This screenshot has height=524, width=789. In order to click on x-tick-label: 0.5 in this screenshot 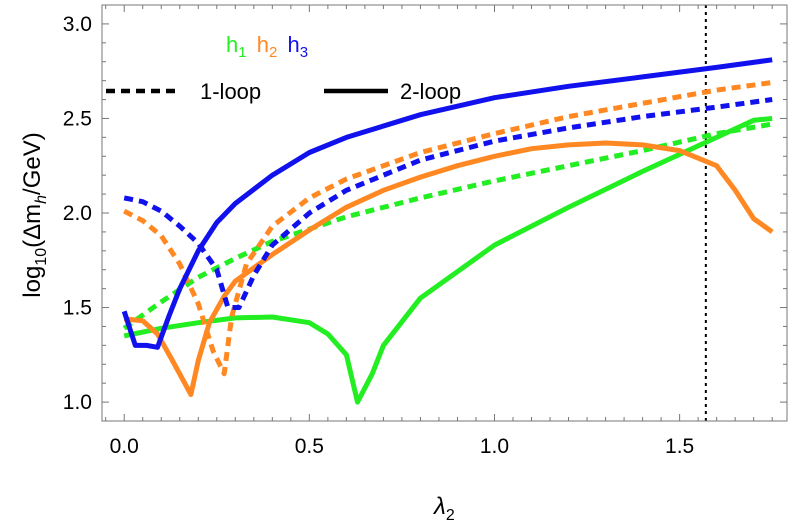, I will do `click(309, 446)`.